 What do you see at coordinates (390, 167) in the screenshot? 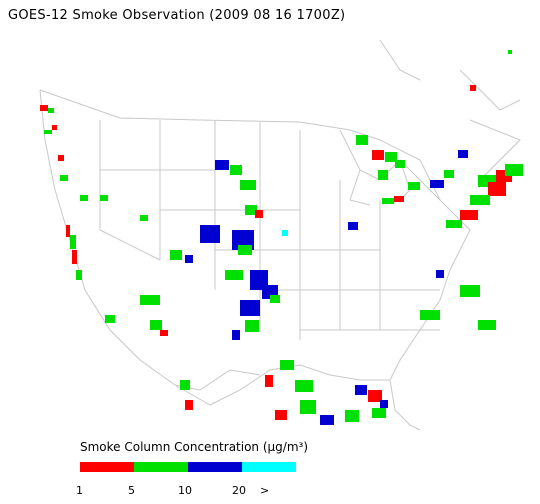
I see `great-lakes-outline` at bounding box center [390, 167].